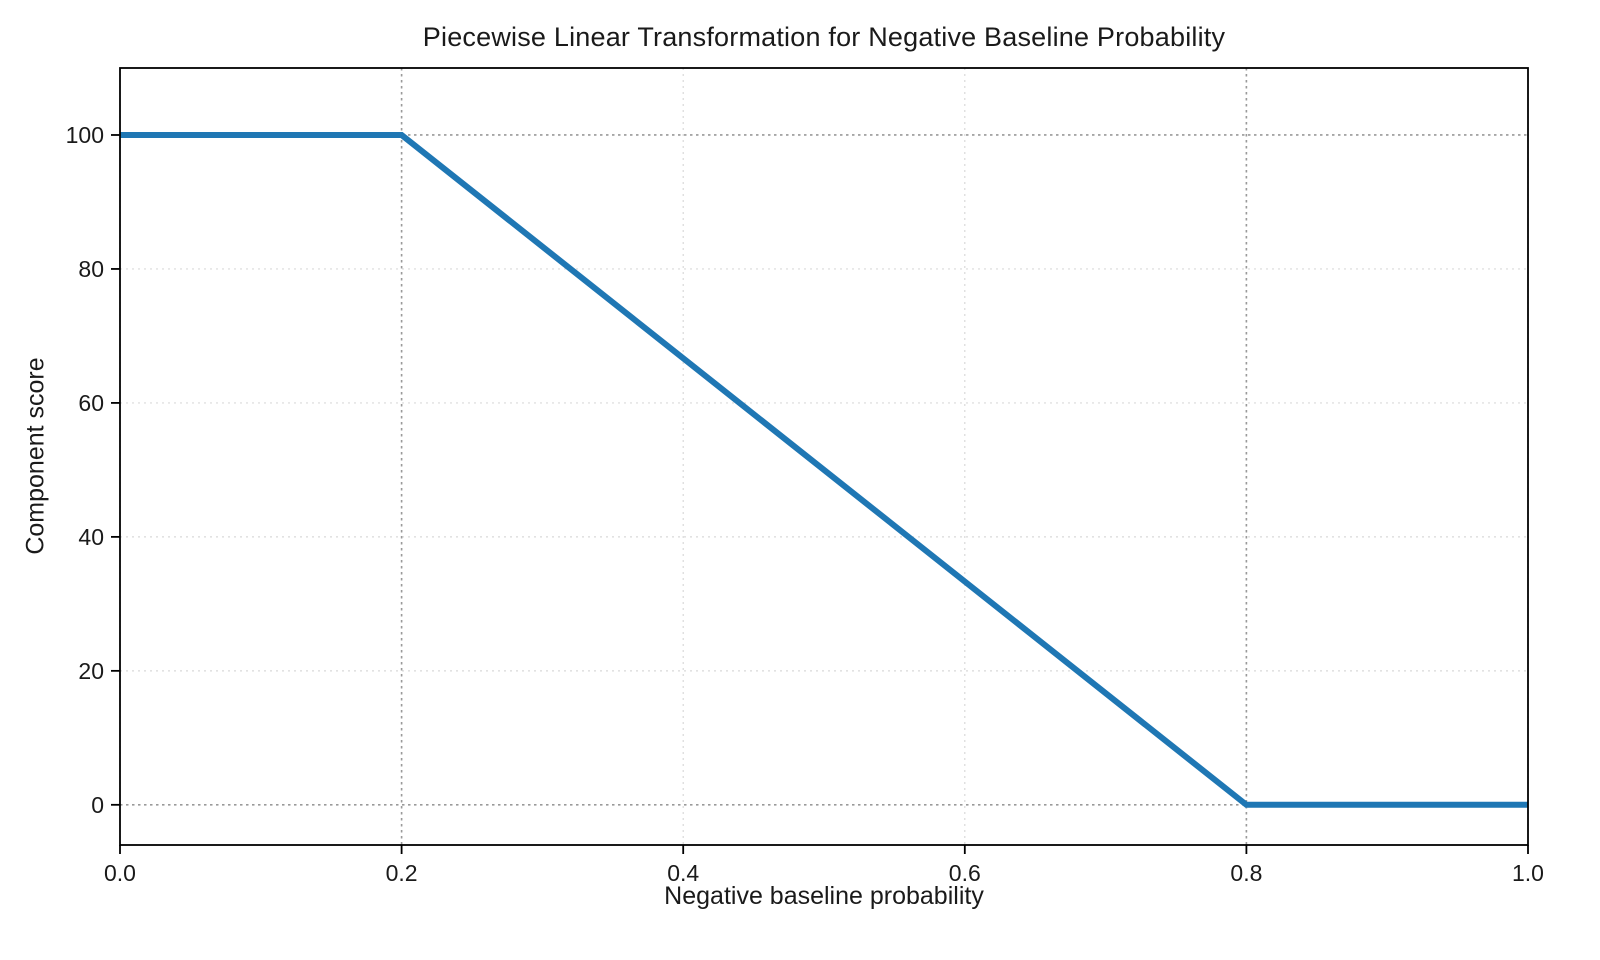 This screenshot has width=1600, height=960. I want to click on x-tick-label: 0.6, so click(965, 873).